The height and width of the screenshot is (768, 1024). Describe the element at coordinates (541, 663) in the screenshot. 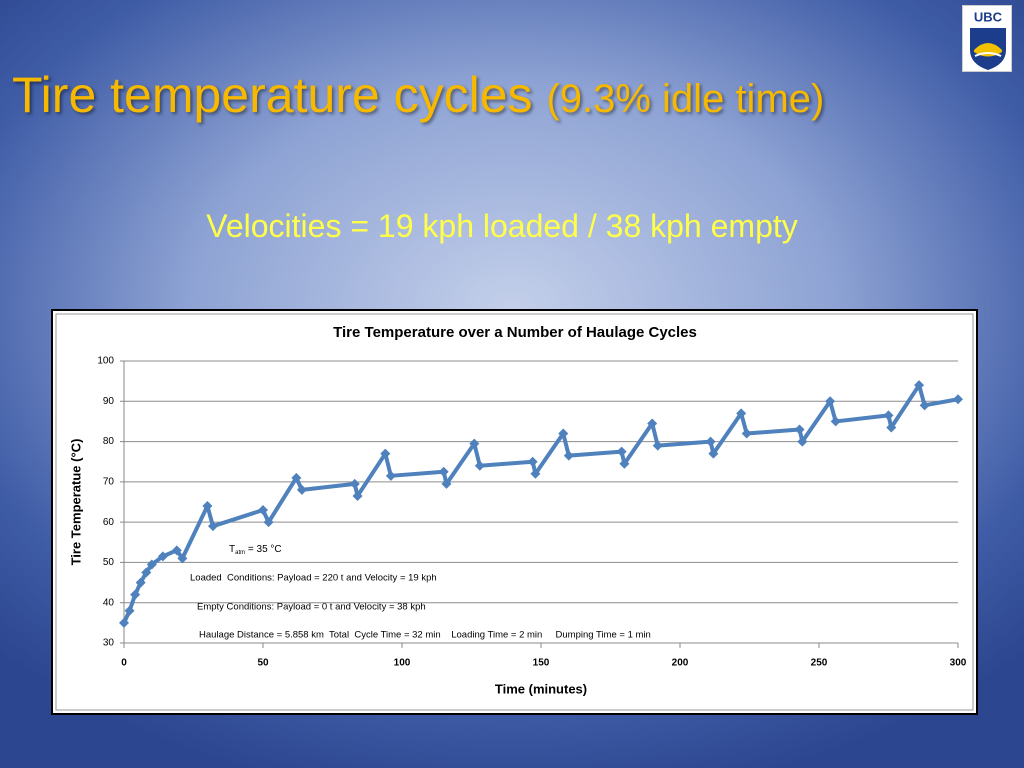

I see `x-tick-label: 150` at that location.